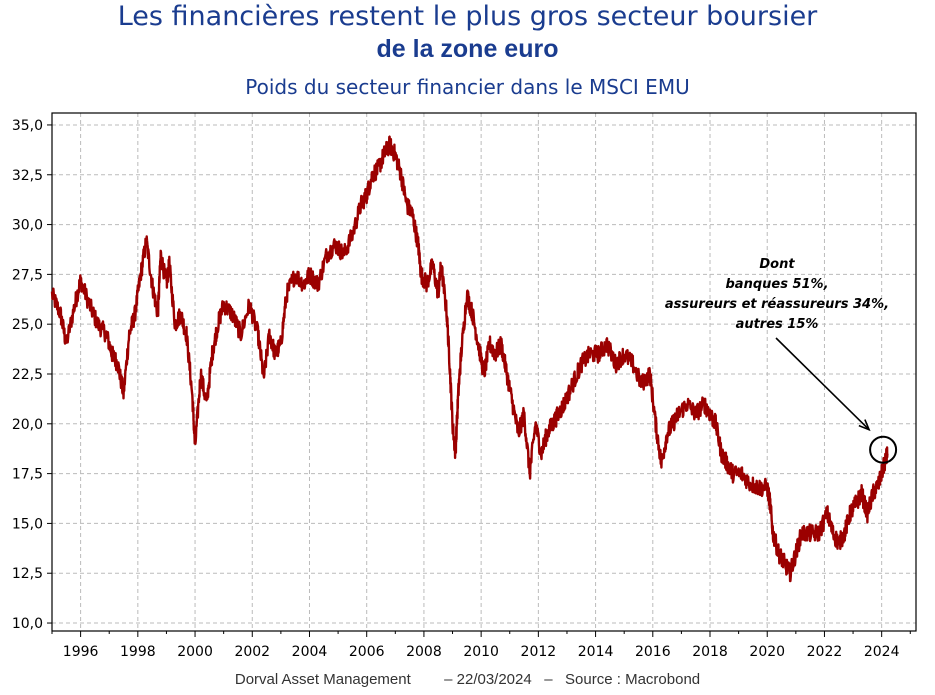  Describe the element at coordinates (27, 425) in the screenshot. I see `y-tick-label: 20,0` at that location.